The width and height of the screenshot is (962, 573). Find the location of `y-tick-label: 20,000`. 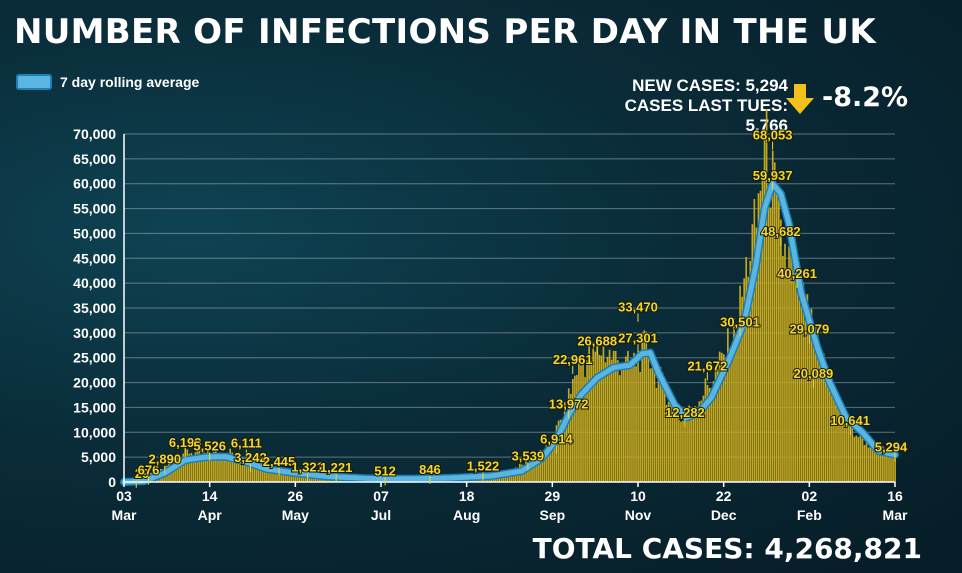

y-tick-label: 20,000 is located at coordinates (94, 383).